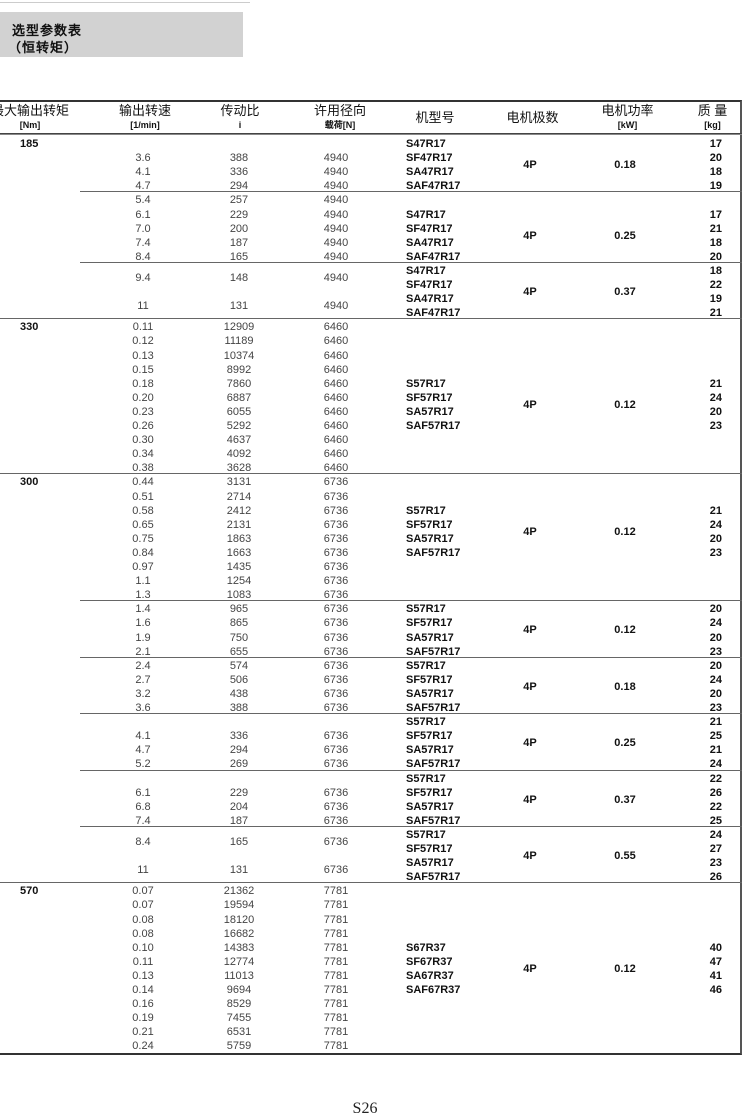 The image size is (750, 1119). I want to click on group-divider, so click(411, 657).